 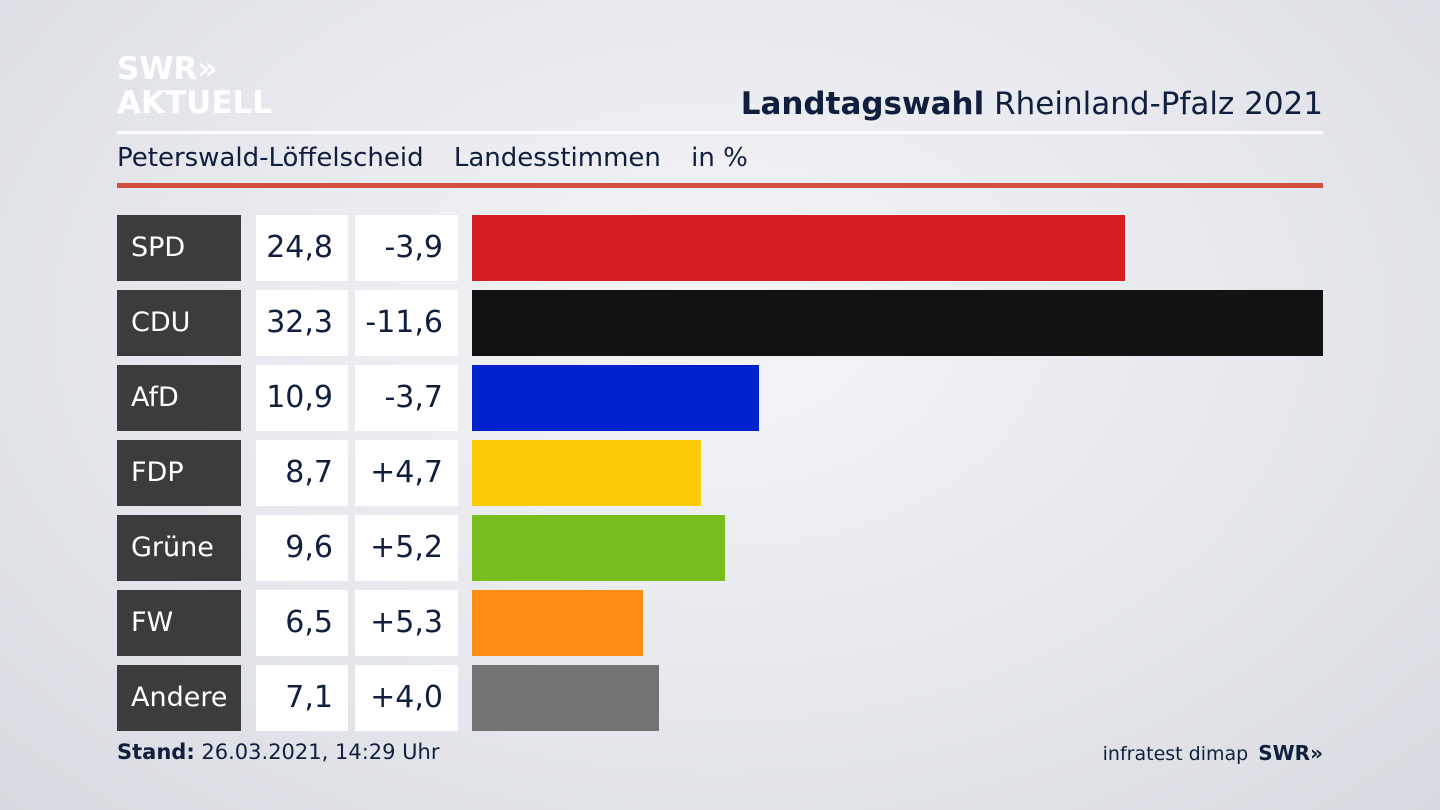 I want to click on swr-aktuell-logo: SWR» AKTUELL, so click(x=194, y=86).